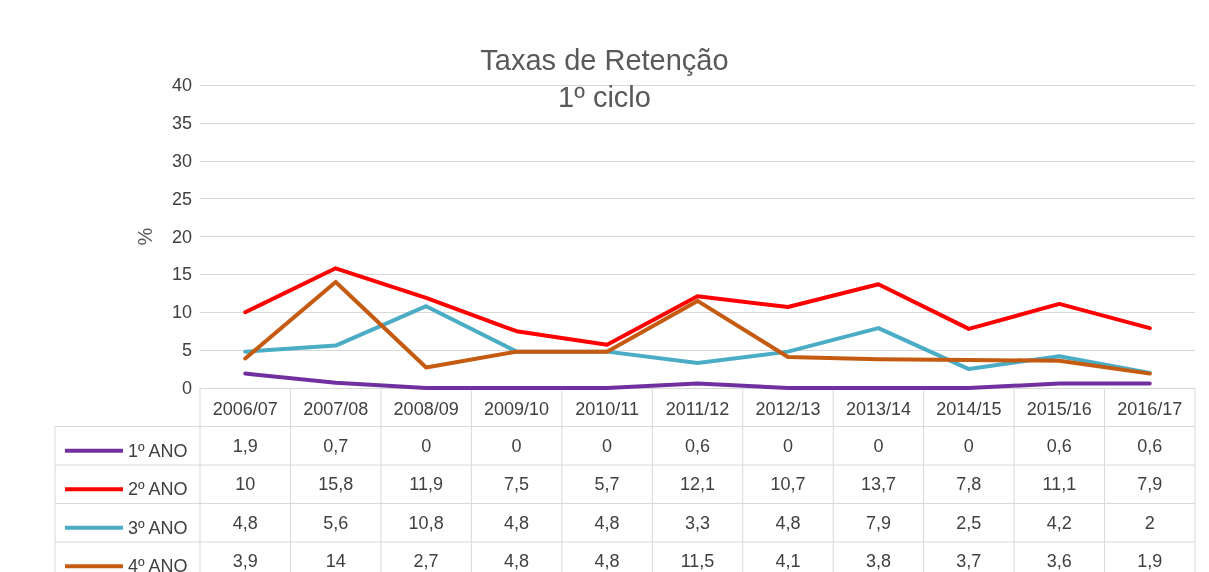 This screenshot has width=1209, height=572. What do you see at coordinates (181, 198) in the screenshot?
I see `y-tick-label: 25` at bounding box center [181, 198].